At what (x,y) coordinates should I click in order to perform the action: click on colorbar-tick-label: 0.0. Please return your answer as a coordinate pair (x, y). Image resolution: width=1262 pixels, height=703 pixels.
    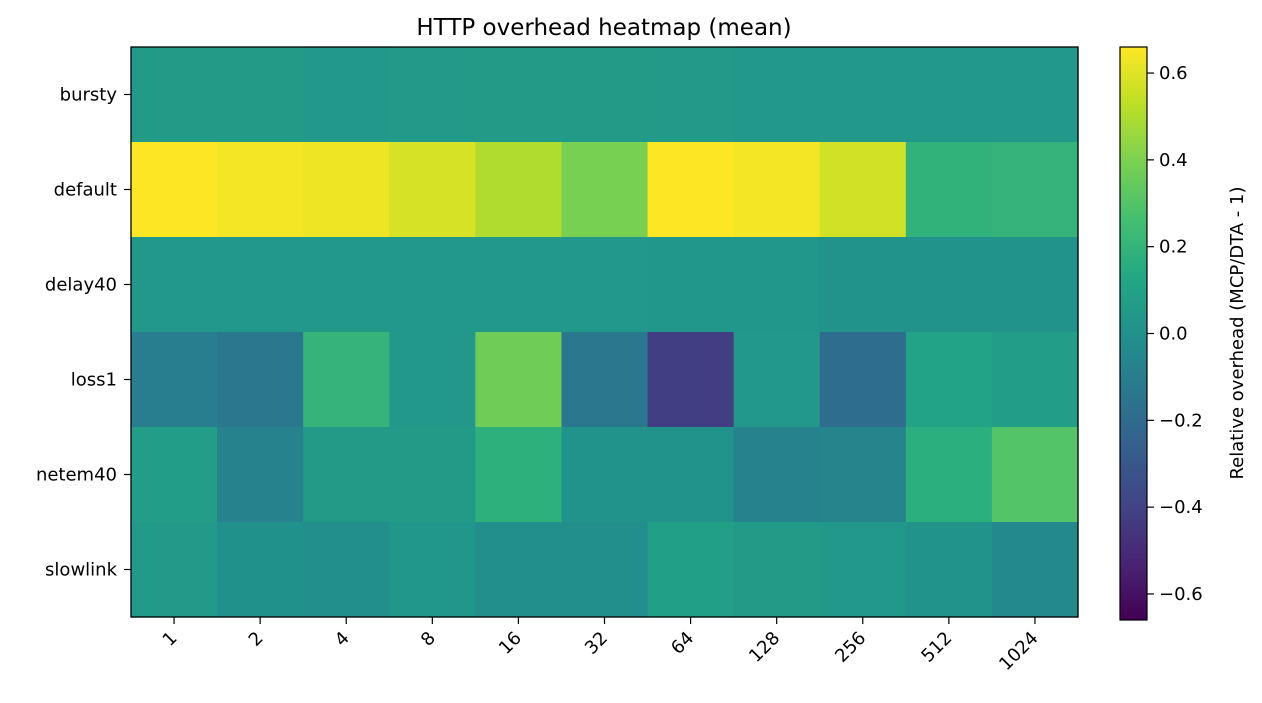
    Looking at the image, I should click on (1173, 334).